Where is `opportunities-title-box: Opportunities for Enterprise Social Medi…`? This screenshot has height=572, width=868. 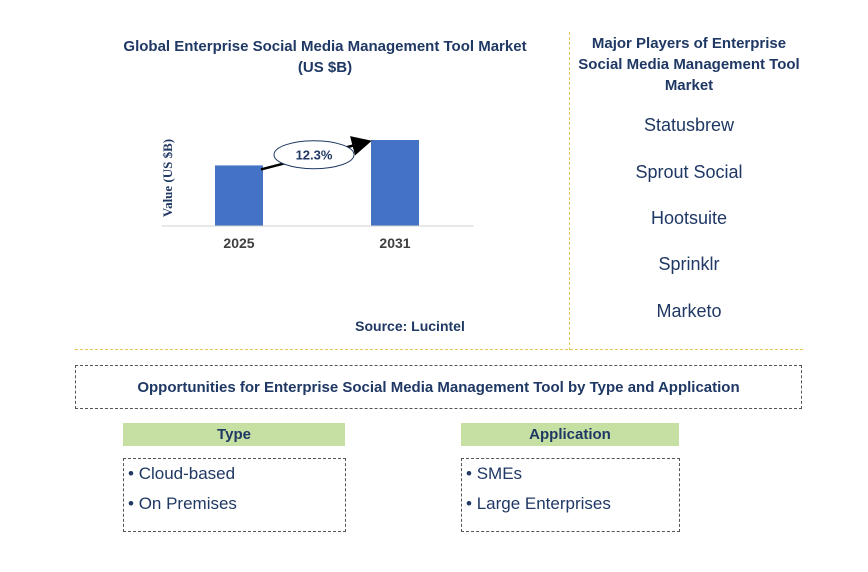
opportunities-title-box: Opportunities for Enterprise Social Medi… is located at coordinates (438, 387).